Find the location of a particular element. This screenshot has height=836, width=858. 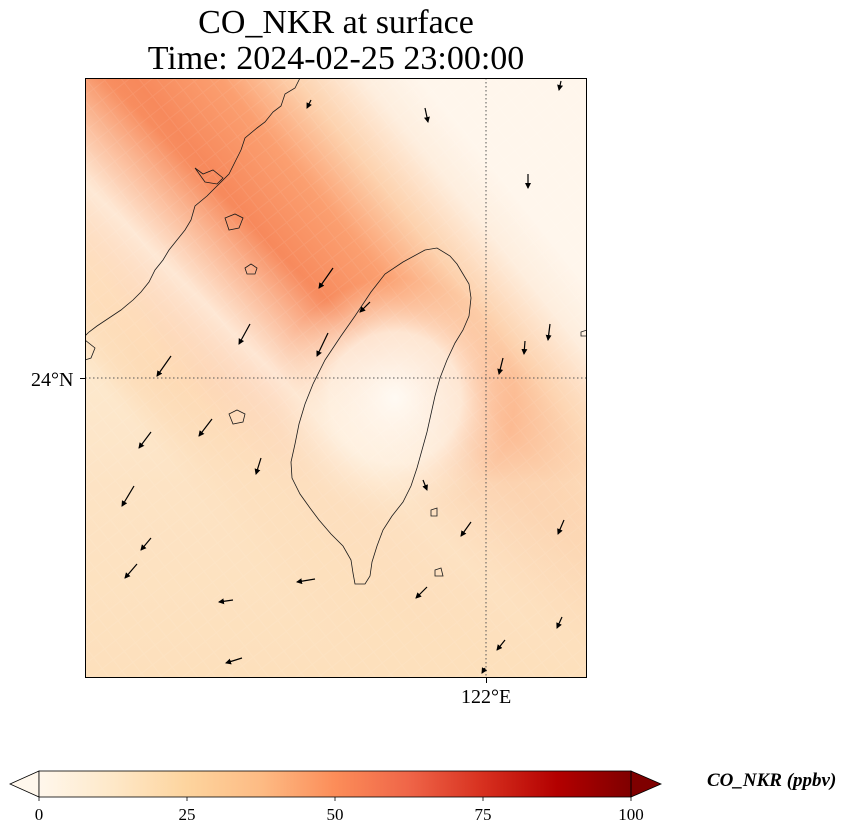

longitude-label: 122°E is located at coordinates (486, 697).